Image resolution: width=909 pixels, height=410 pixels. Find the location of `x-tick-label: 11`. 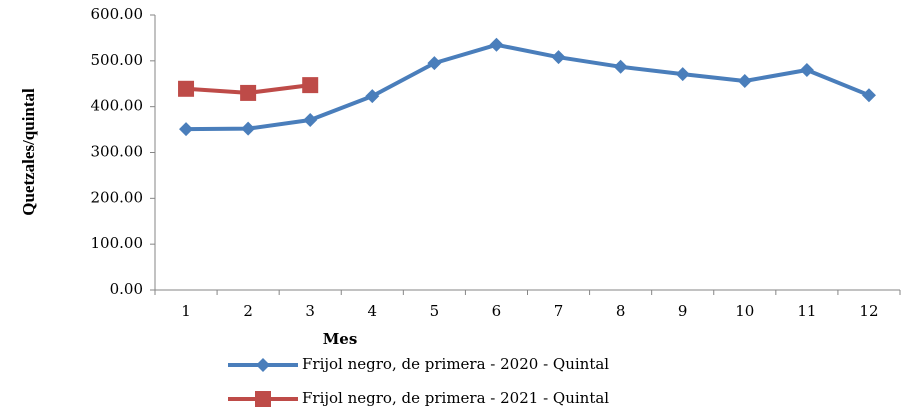

x-tick-label: 11 is located at coordinates (806, 311).